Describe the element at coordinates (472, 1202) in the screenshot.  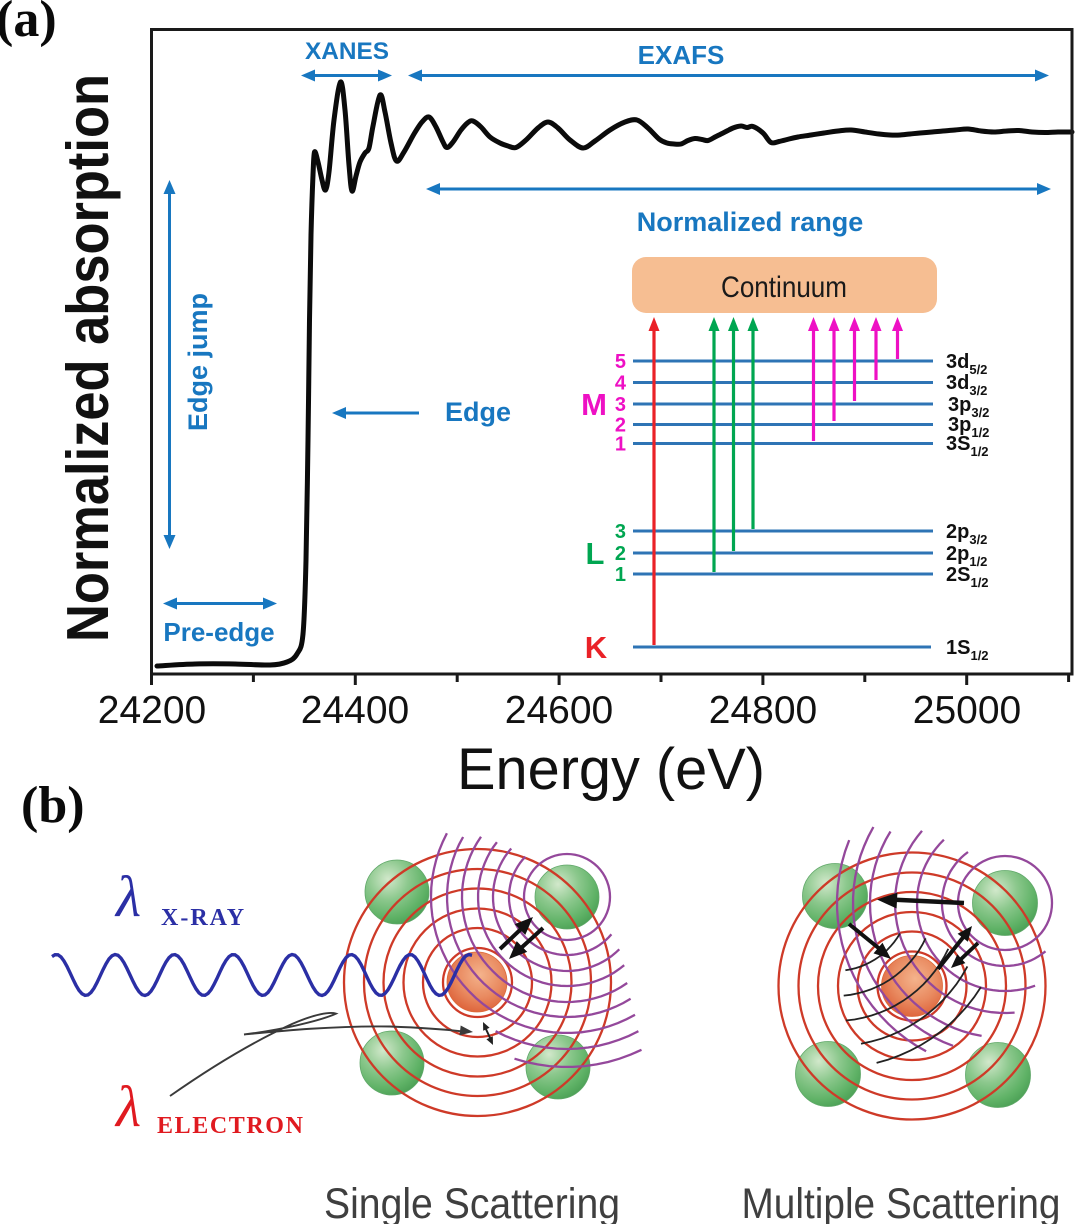
I see `svg-text: Single Scattering` at that location.